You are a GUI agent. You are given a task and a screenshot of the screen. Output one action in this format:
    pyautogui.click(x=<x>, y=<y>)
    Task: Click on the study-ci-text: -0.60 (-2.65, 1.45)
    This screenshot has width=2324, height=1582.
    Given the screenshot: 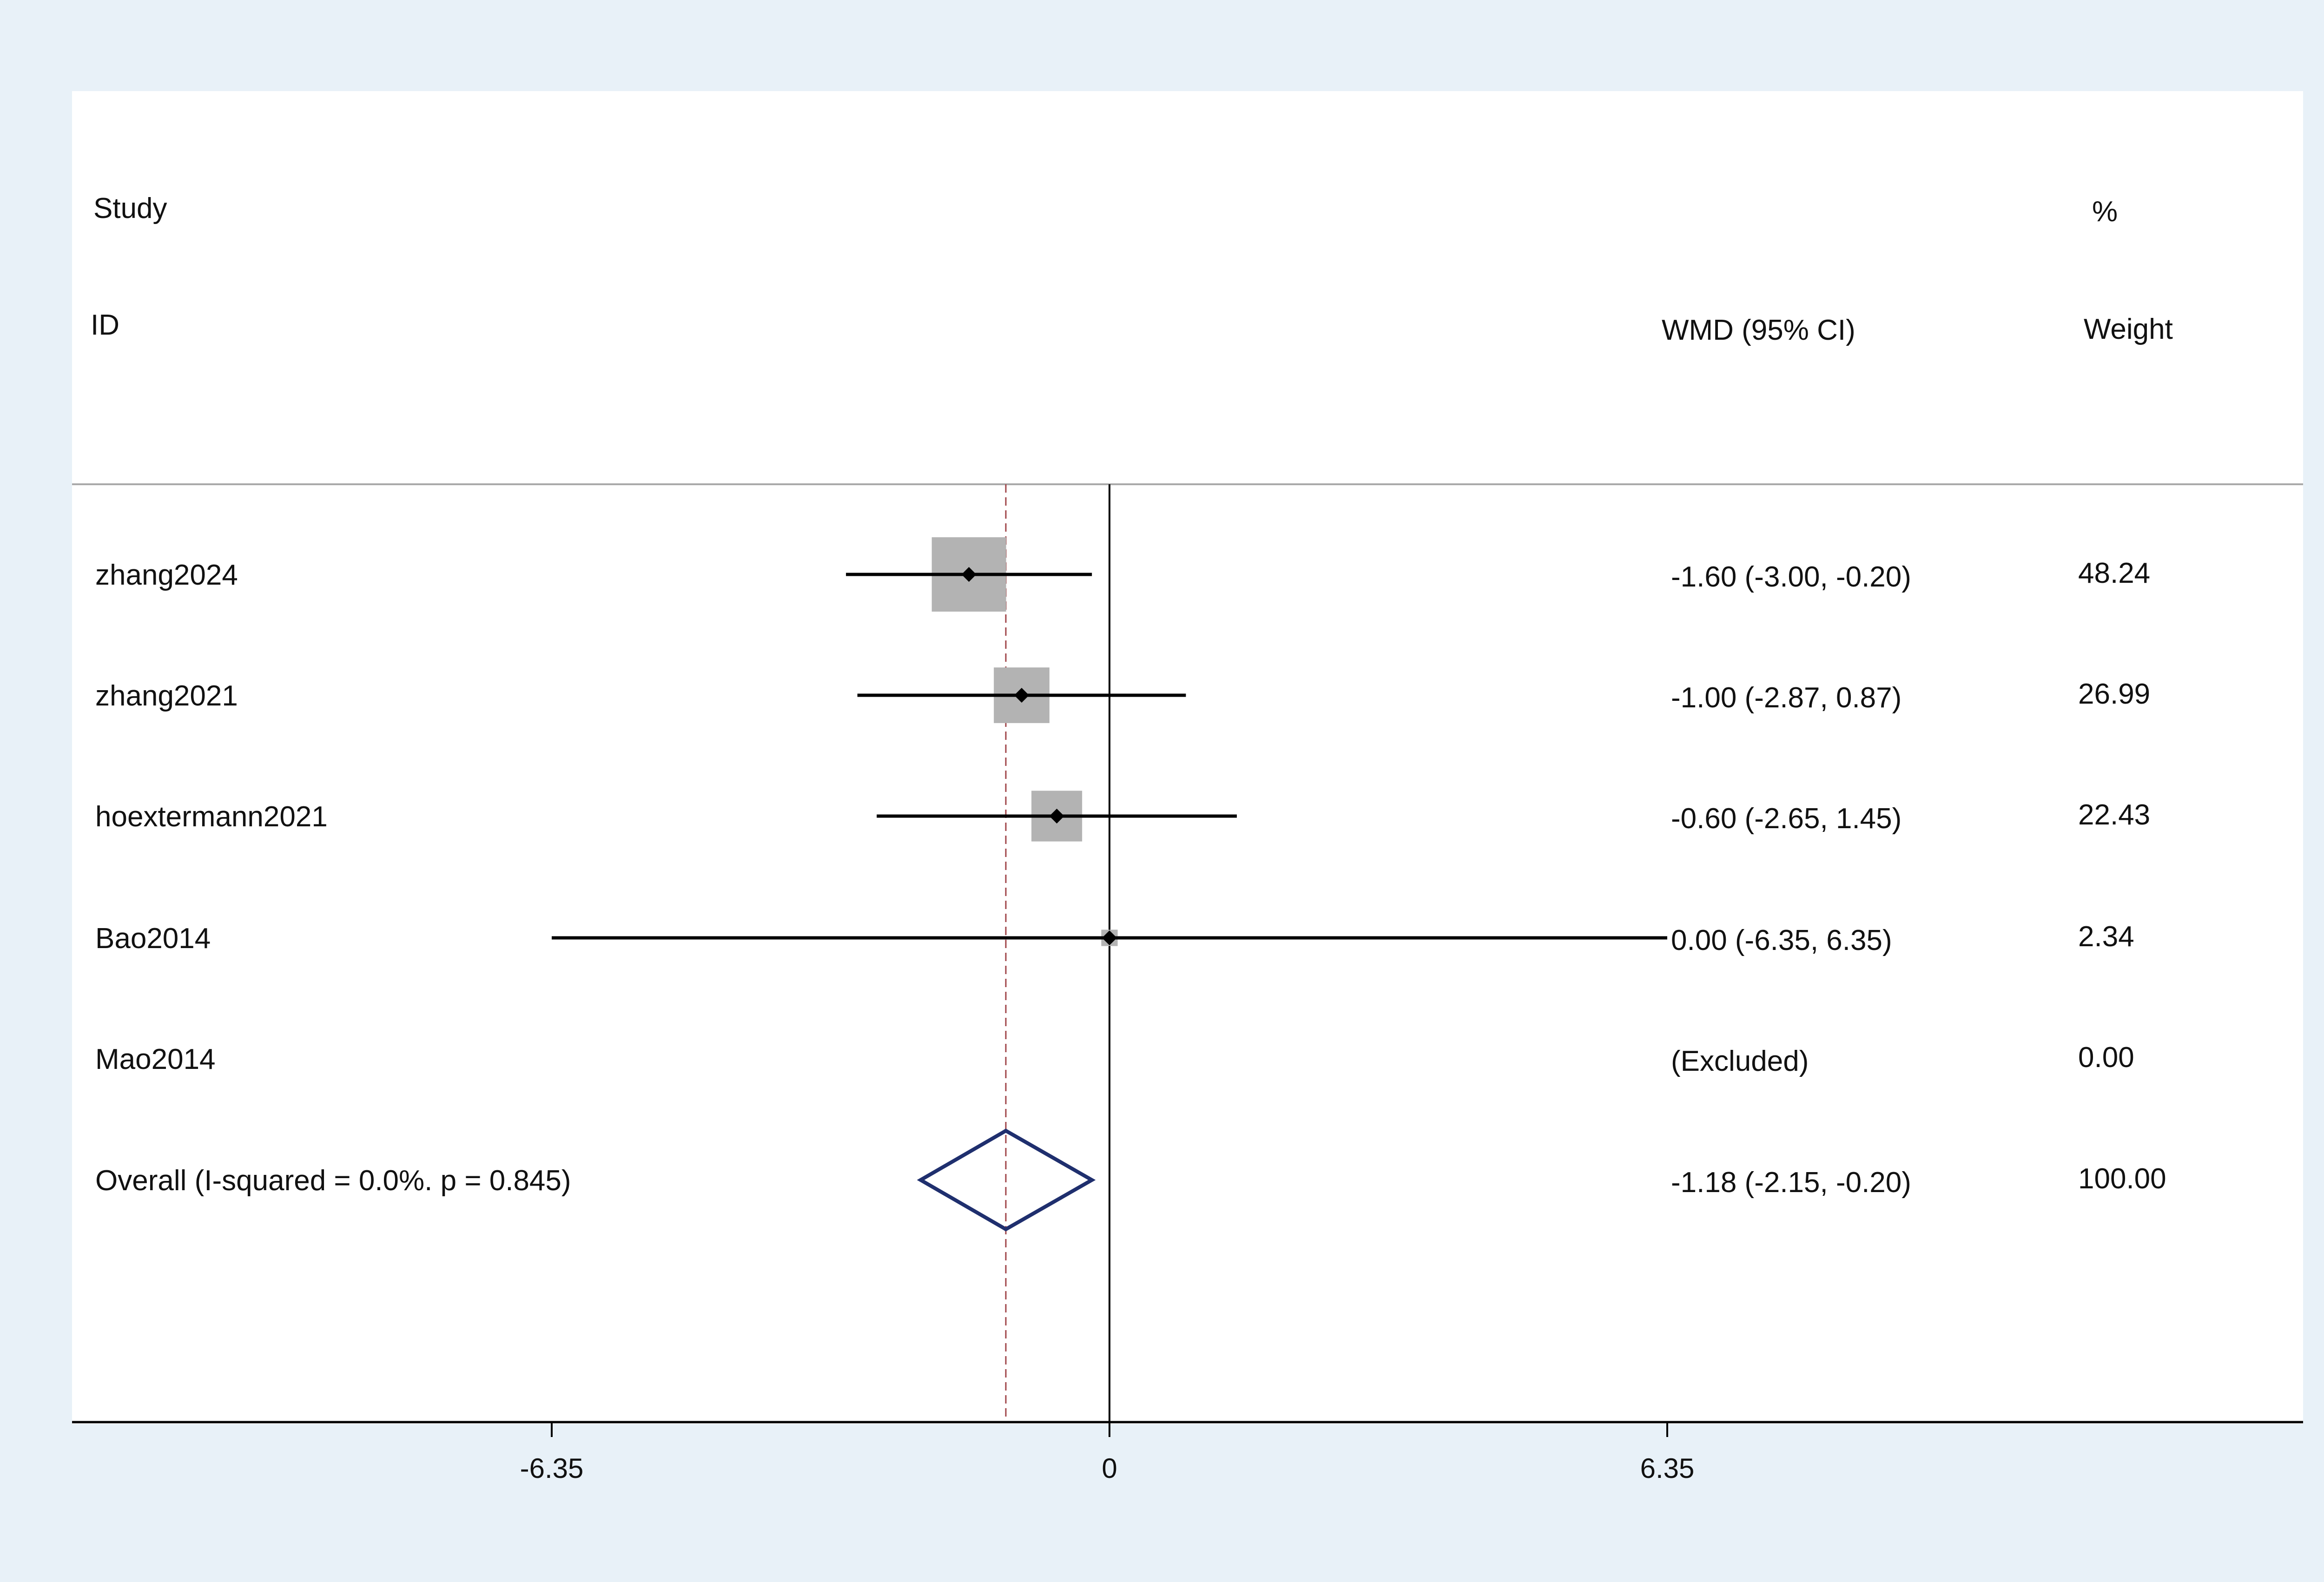 What is the action you would take?
    pyautogui.click(x=1786, y=819)
    